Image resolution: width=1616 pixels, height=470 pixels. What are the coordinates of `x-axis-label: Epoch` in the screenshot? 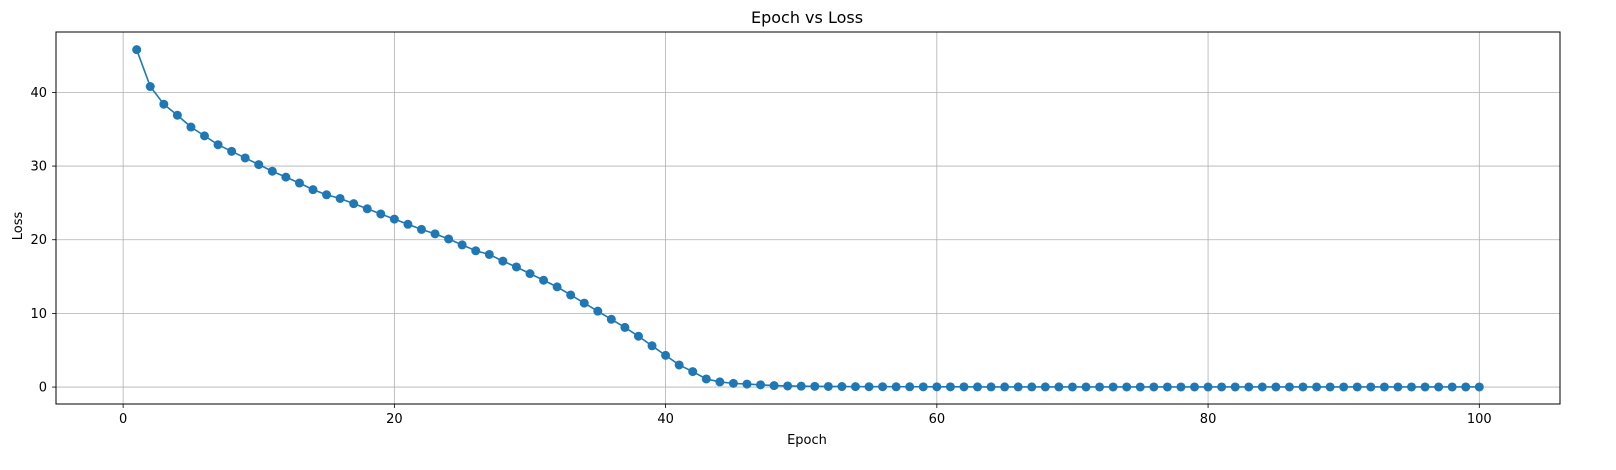 It's located at (807, 440).